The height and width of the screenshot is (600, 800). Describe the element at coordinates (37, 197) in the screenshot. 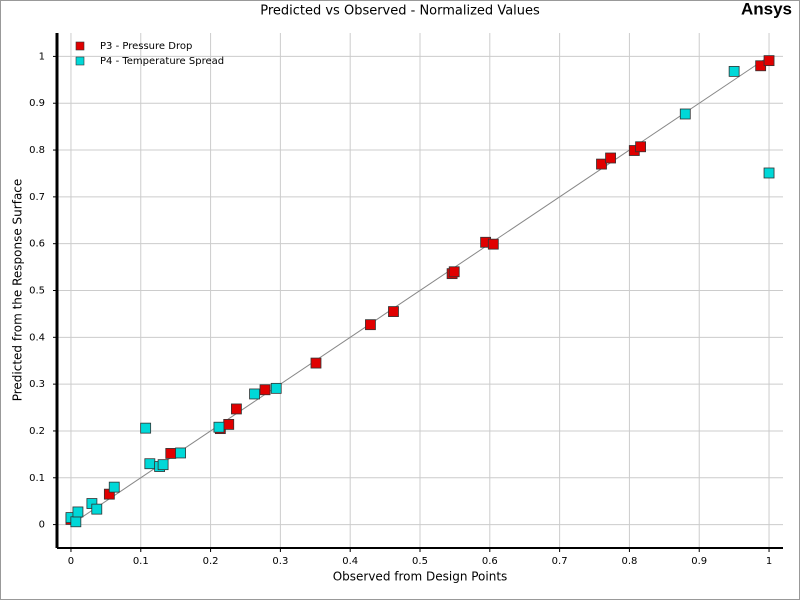

I see `y-tick-label: 0.7` at that location.